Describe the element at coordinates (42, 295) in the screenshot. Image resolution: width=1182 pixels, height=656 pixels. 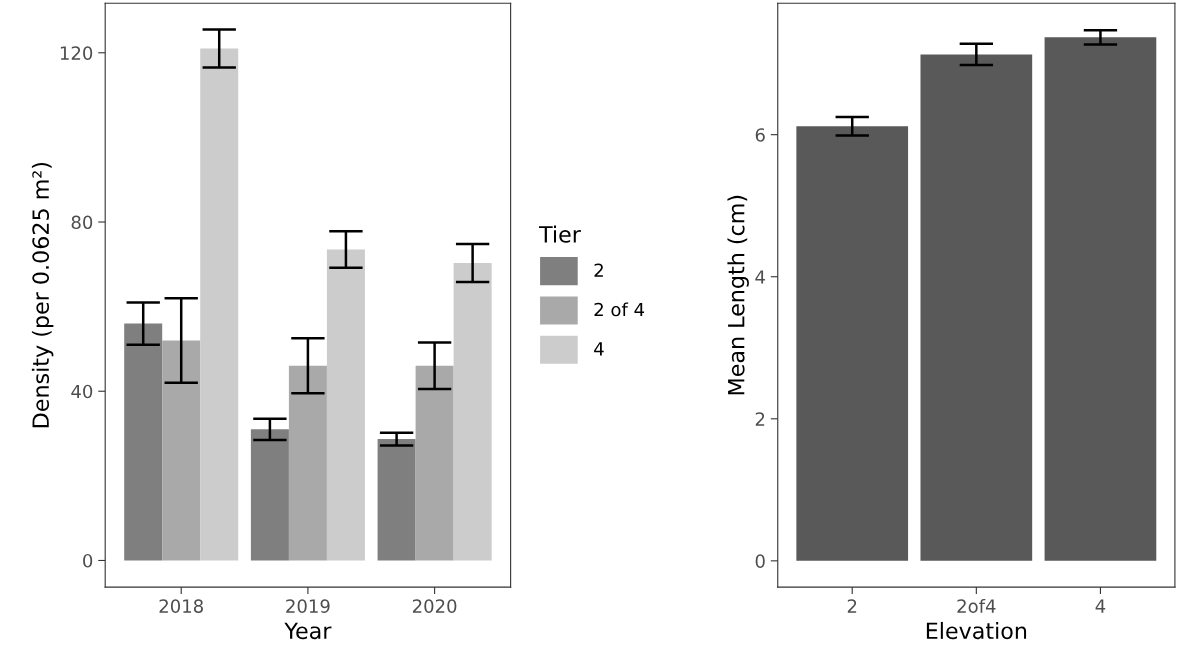
I see `y-axis-title: Density (per 0.0625 m²)` at that location.